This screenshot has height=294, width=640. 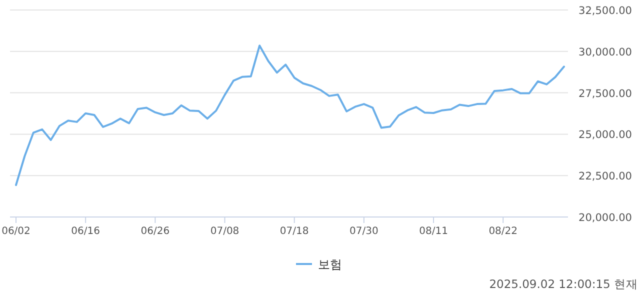 I want to click on legend-label: 보험, so click(x=330, y=265).